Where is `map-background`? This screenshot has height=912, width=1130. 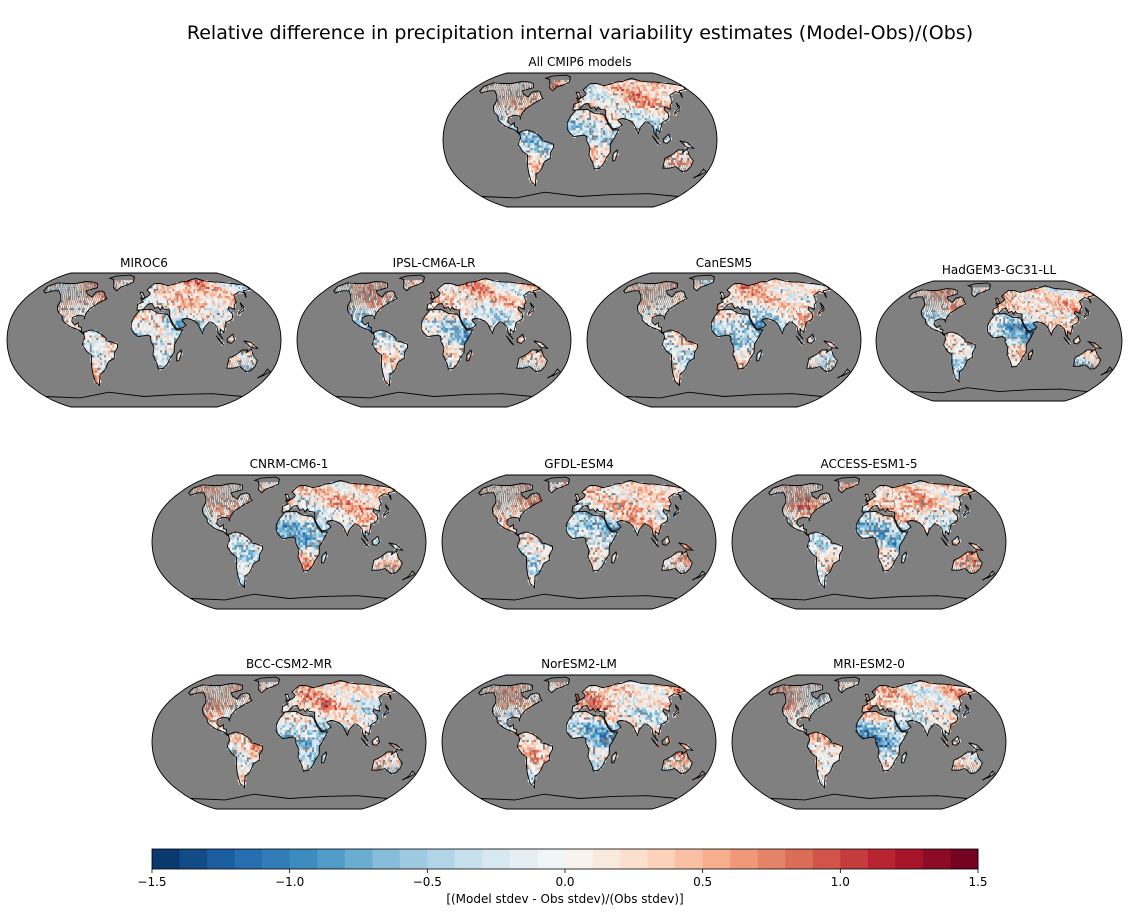 map-background is located at coordinates (869, 742).